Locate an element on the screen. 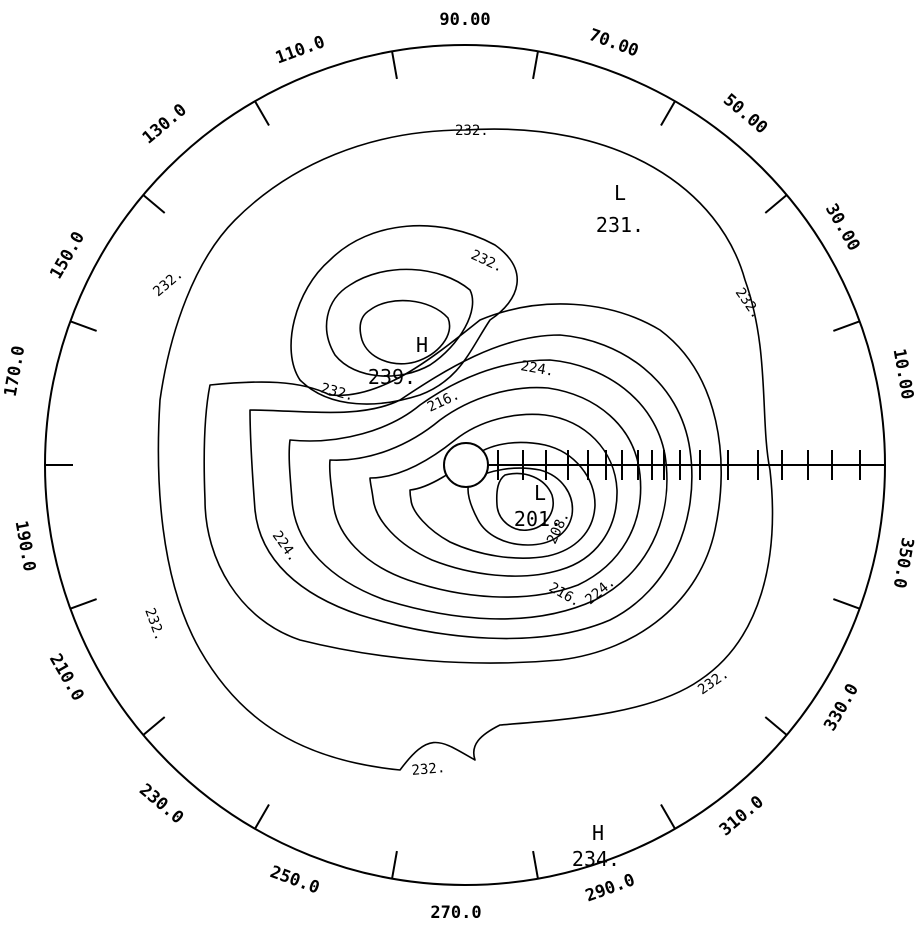 Image resolution: width=921 pixels, height=928 pixels. lon-label-150: 150.0 is located at coordinates (67, 255).